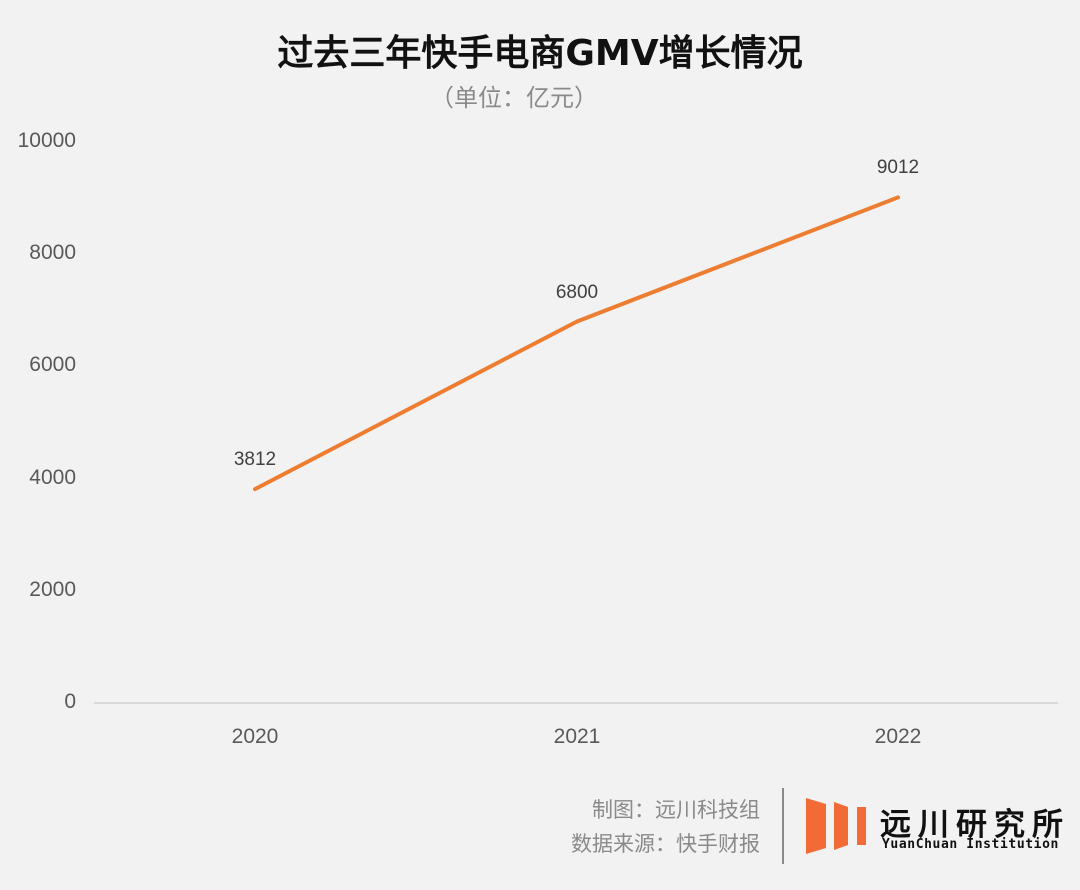 The image size is (1080, 890). Describe the element at coordinates (970, 844) in the screenshot. I see `logo-text-en: YuanChuan Institution` at that location.